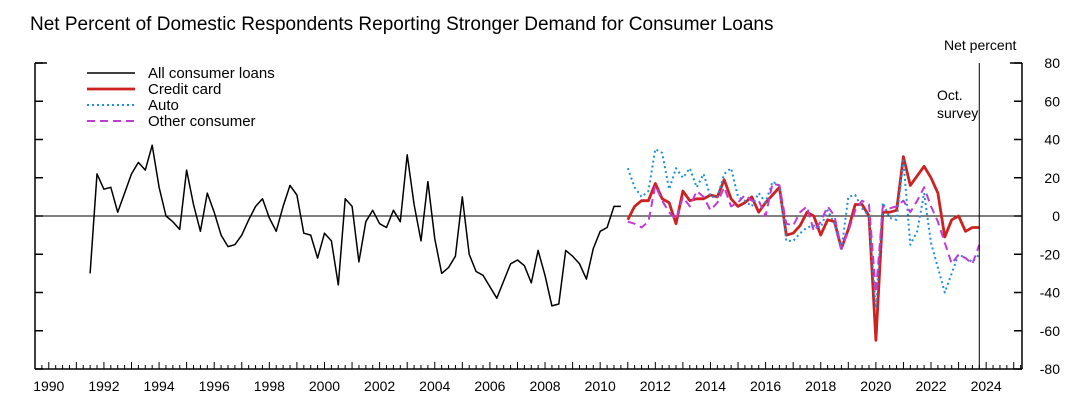 This screenshot has width=1084, height=402. Describe the element at coordinates (269, 386) in the screenshot. I see `x-tick-label: 1998` at that location.